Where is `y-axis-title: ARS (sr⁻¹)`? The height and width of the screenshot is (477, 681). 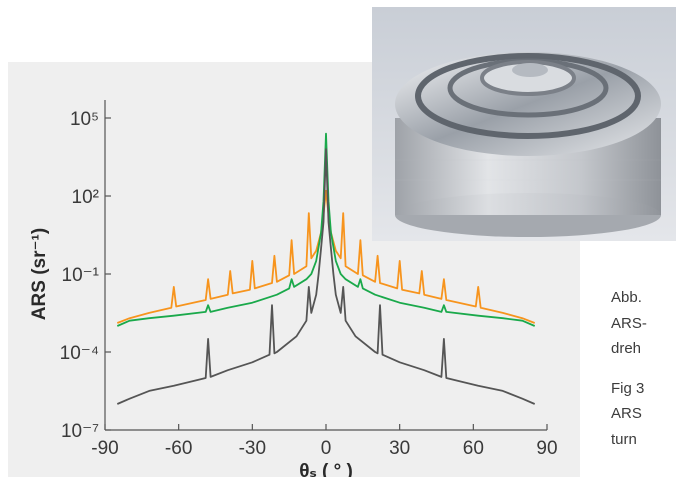
y-axis-title: ARS (sr⁻¹) is located at coordinates (39, 274).